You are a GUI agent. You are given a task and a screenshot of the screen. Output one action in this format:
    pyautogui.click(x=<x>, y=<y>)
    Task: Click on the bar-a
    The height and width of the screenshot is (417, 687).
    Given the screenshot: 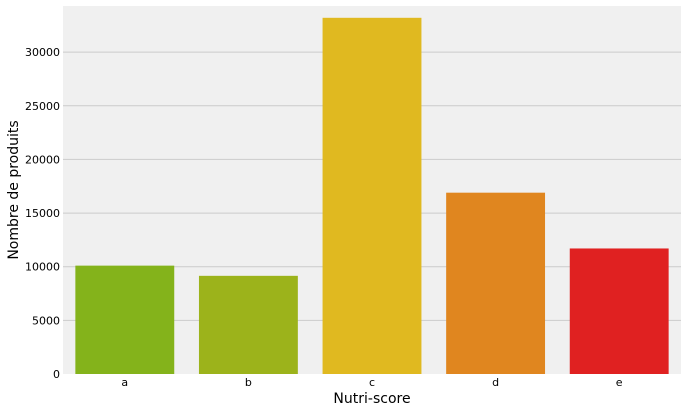 What is the action you would take?
    pyautogui.click(x=125, y=319)
    